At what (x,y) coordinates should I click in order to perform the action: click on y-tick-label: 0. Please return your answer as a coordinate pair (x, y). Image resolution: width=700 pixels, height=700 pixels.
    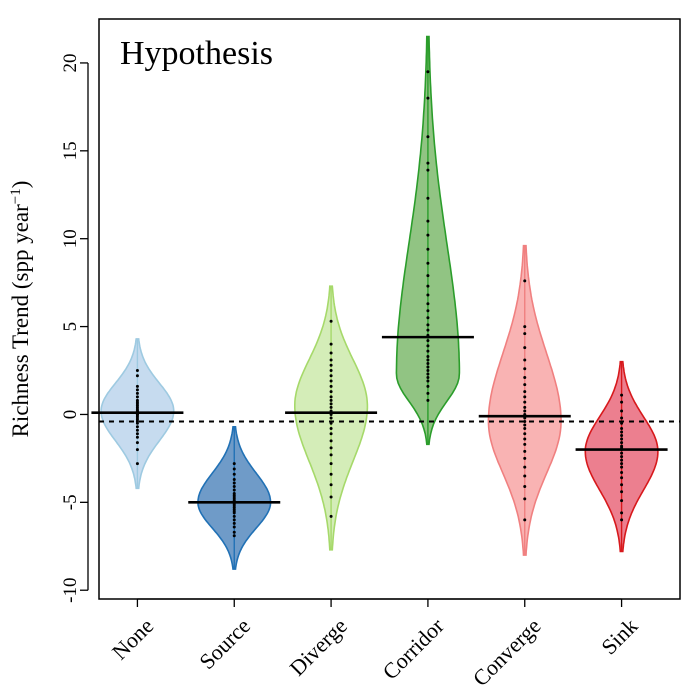
    Looking at the image, I should click on (70, 415).